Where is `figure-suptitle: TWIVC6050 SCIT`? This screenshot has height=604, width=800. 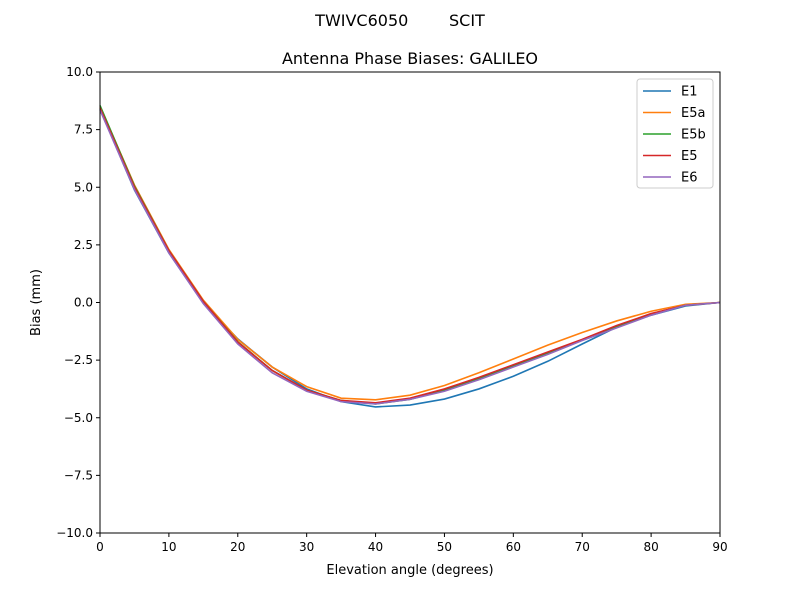
figure-suptitle: TWIVC6050 SCIT is located at coordinates (399, 20).